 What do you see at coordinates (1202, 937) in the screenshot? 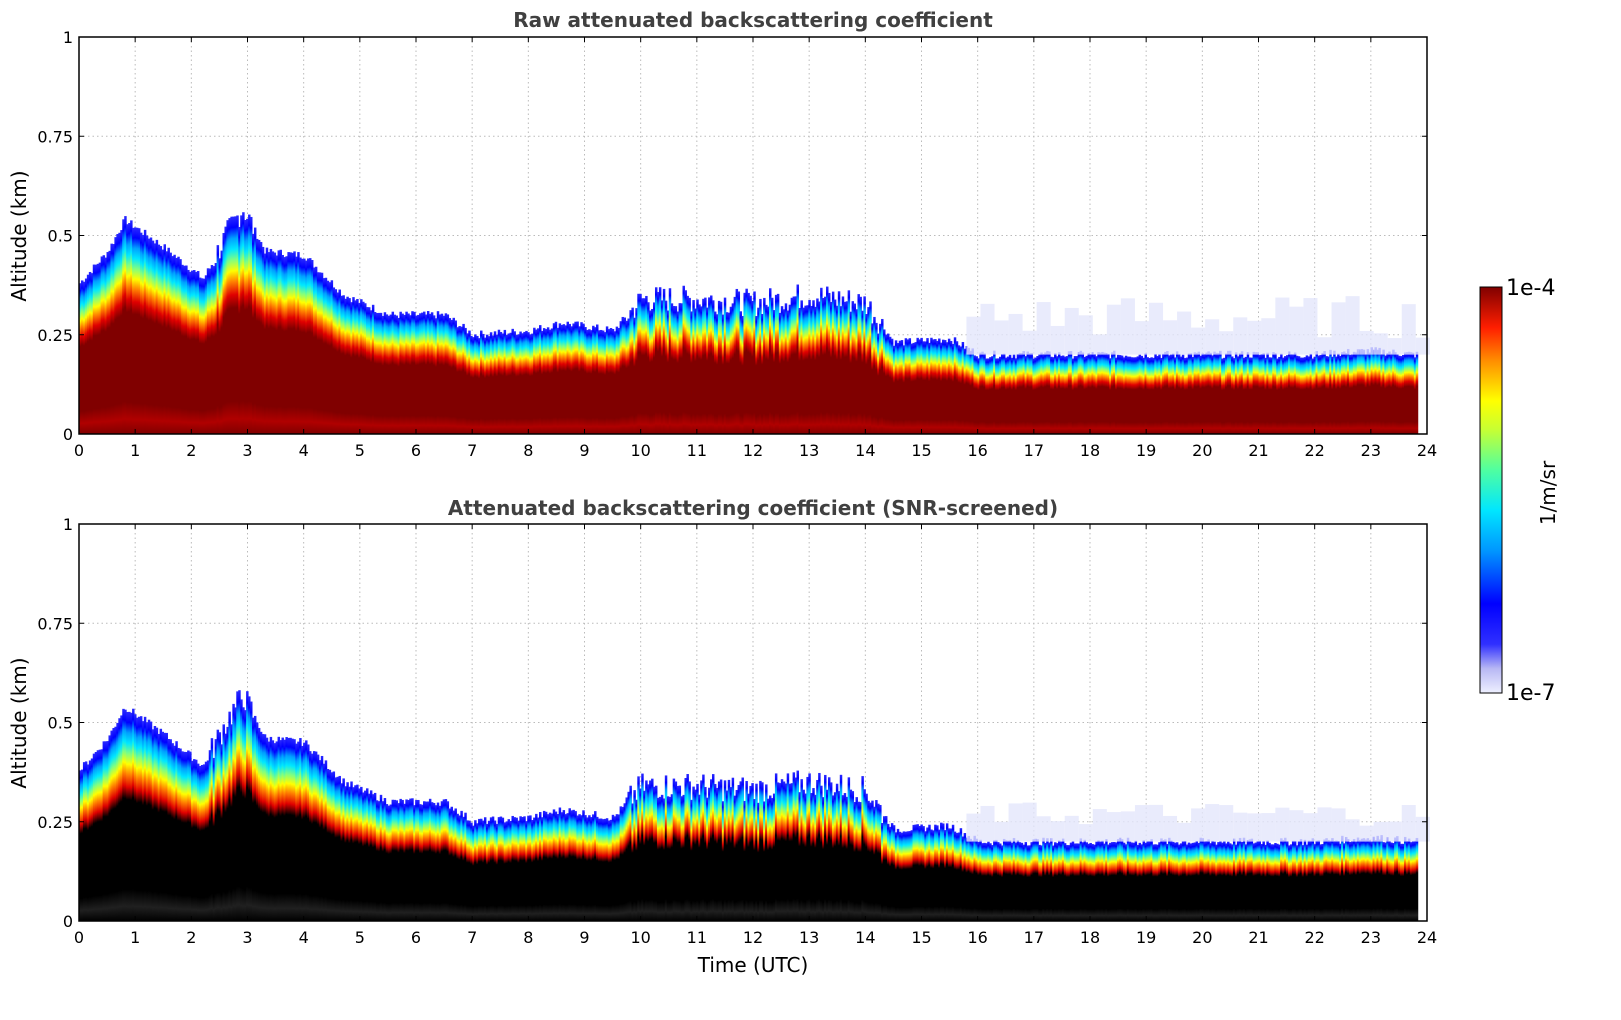
I see `x-tick-label: 20` at bounding box center [1202, 937].